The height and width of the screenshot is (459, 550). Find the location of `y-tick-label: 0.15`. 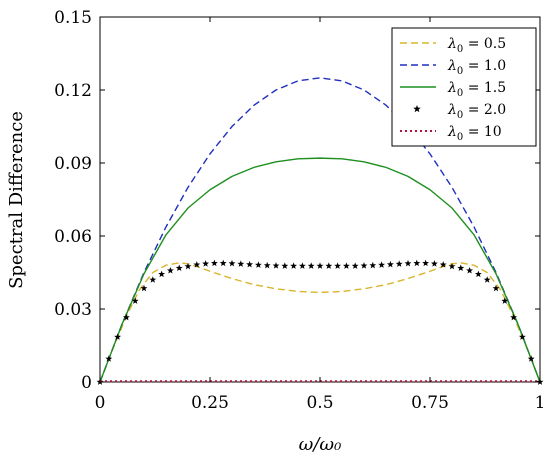

y-tick-label: 0.15 is located at coordinates (73, 18).